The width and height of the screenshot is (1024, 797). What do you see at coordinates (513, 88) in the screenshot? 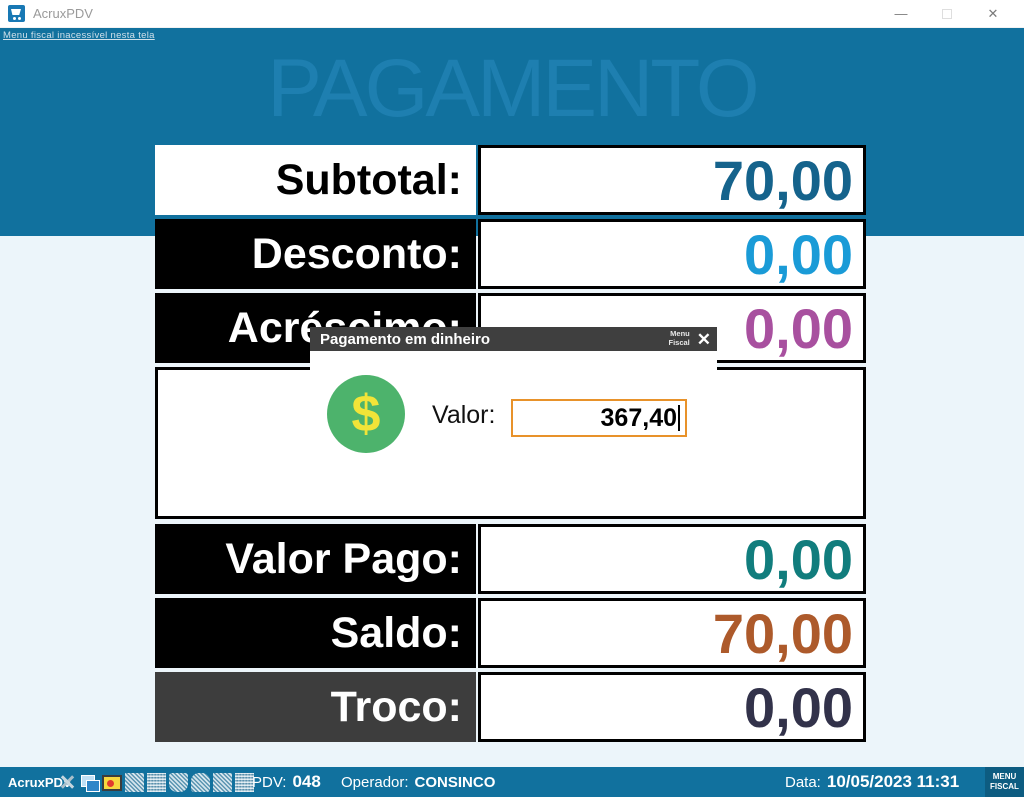
I see `page-title: PAGAMENTO` at bounding box center [513, 88].